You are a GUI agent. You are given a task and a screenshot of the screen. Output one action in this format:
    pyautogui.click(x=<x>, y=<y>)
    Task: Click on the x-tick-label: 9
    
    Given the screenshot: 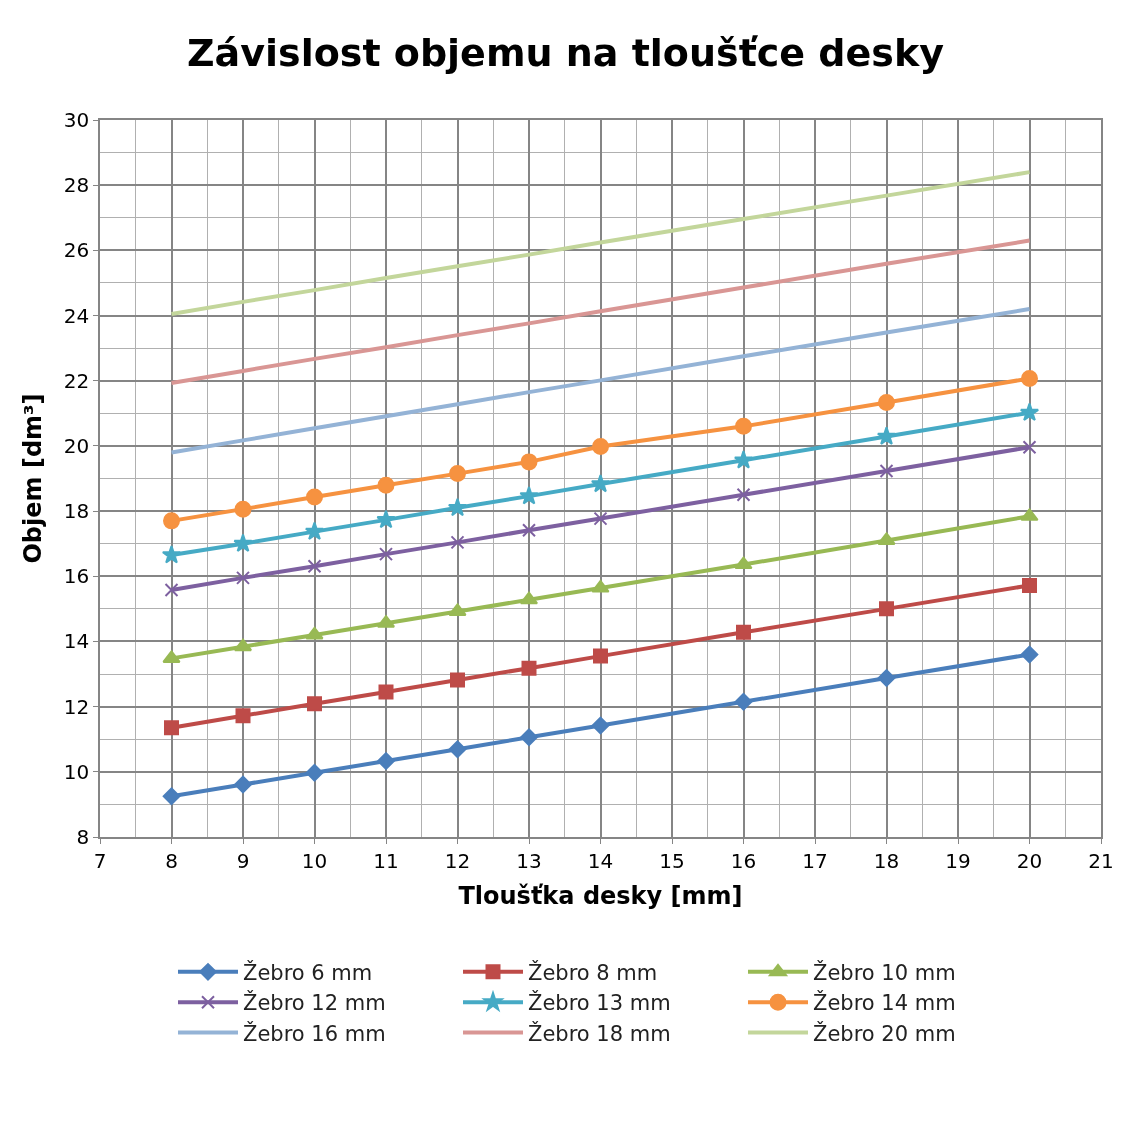 What is the action you would take?
    pyautogui.click(x=243, y=860)
    